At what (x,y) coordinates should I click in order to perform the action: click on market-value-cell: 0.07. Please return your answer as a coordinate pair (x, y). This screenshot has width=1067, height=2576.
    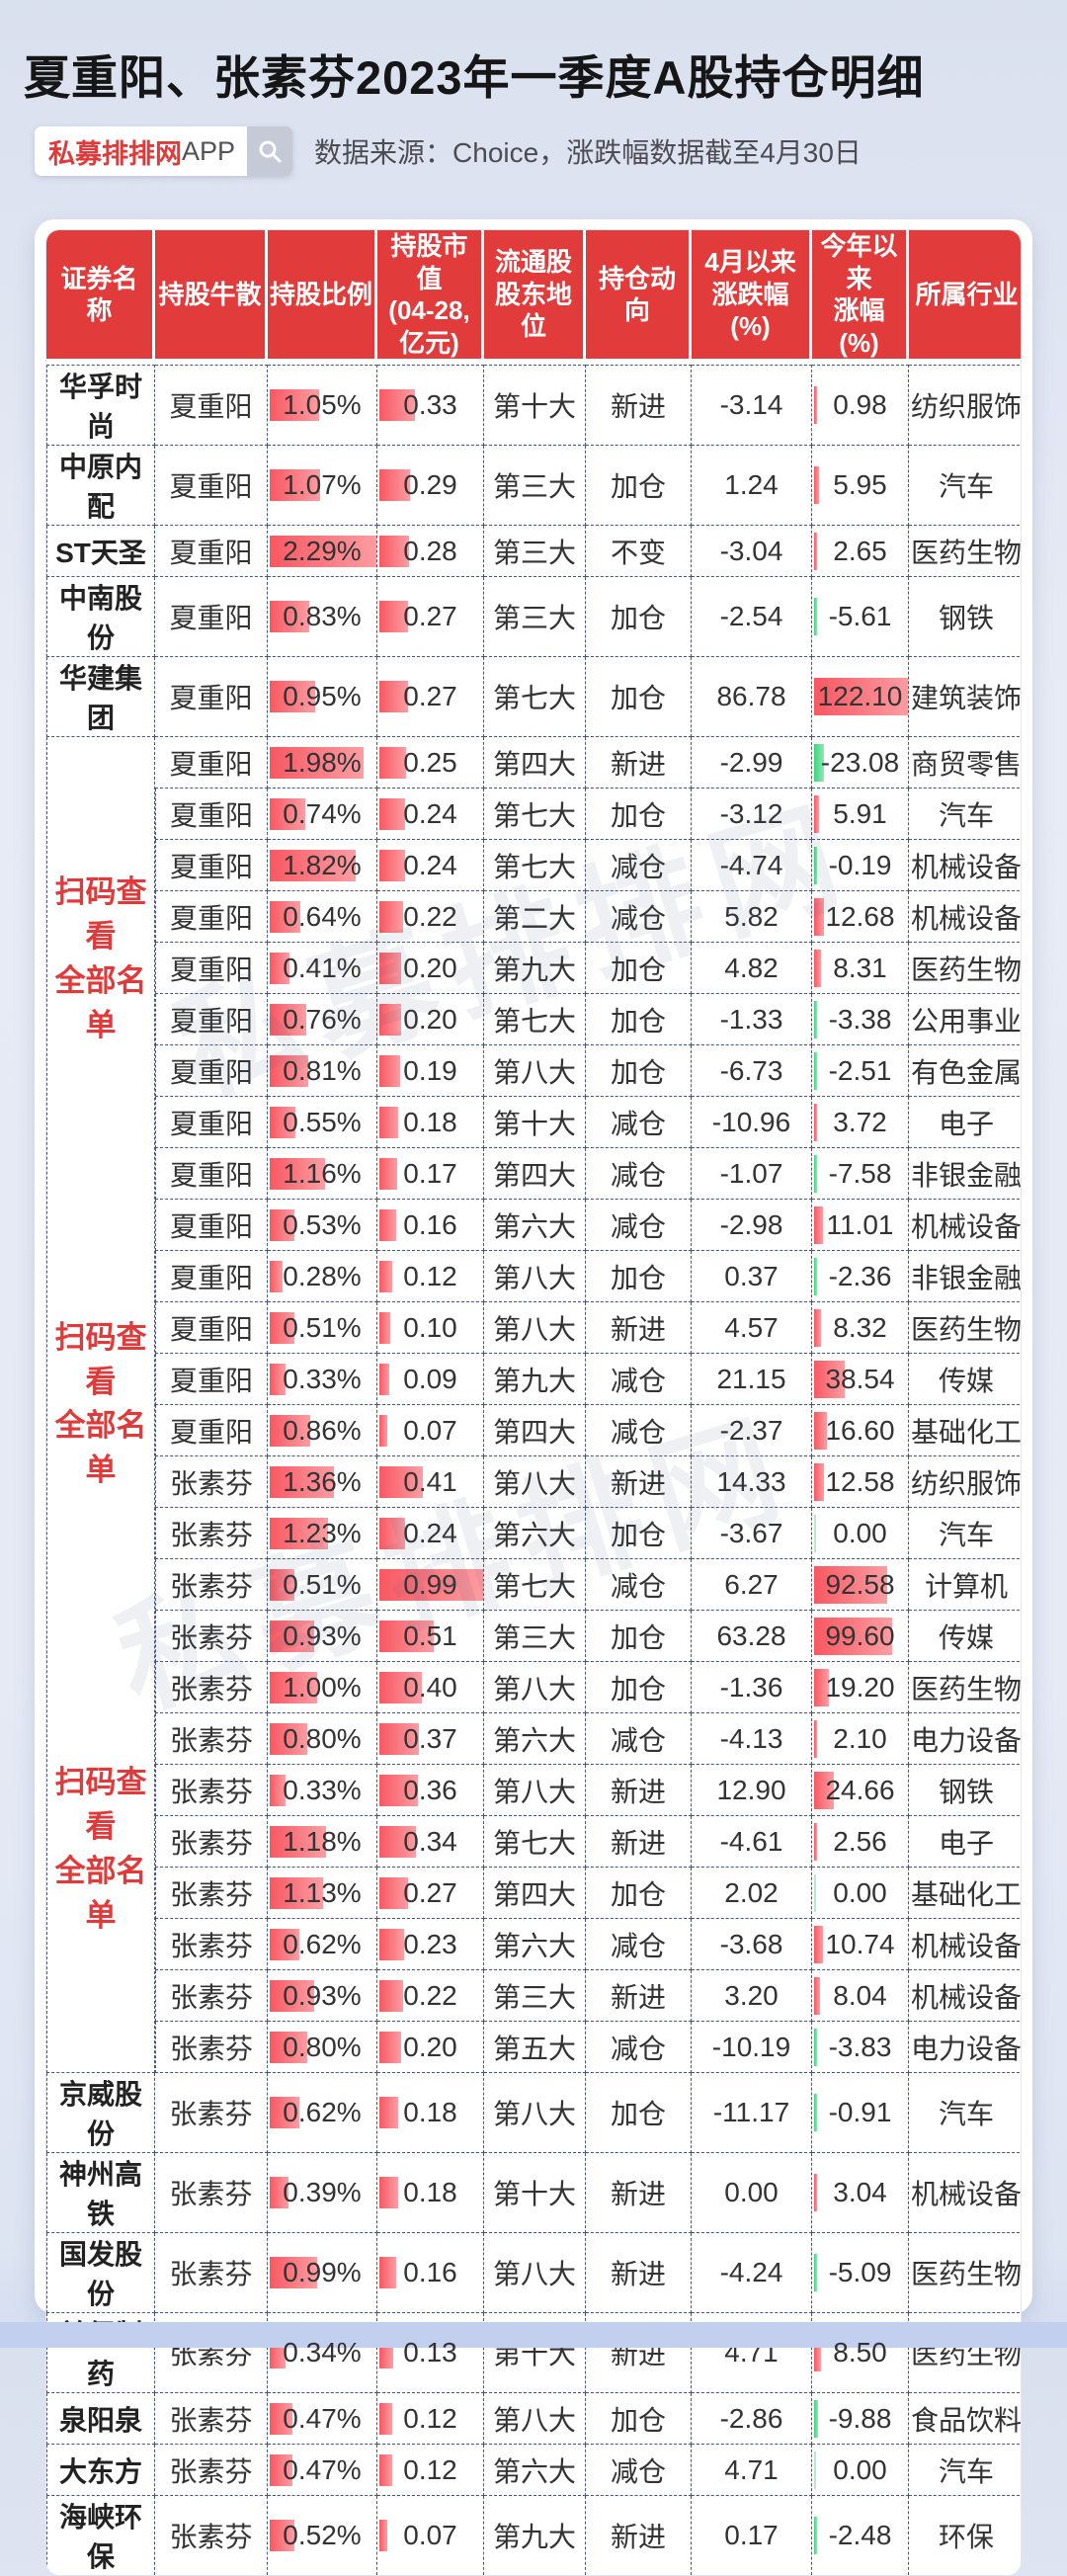
    Looking at the image, I should click on (430, 1430).